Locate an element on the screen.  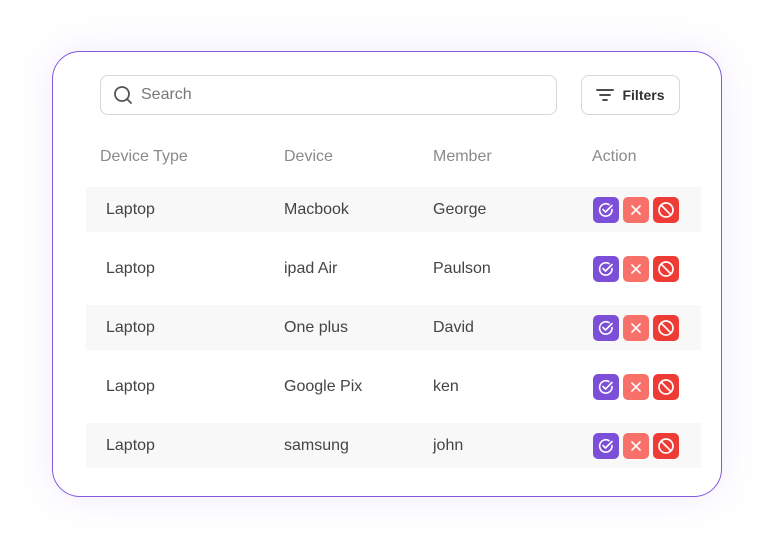
cell-device: Google Pix is located at coordinates (323, 386).